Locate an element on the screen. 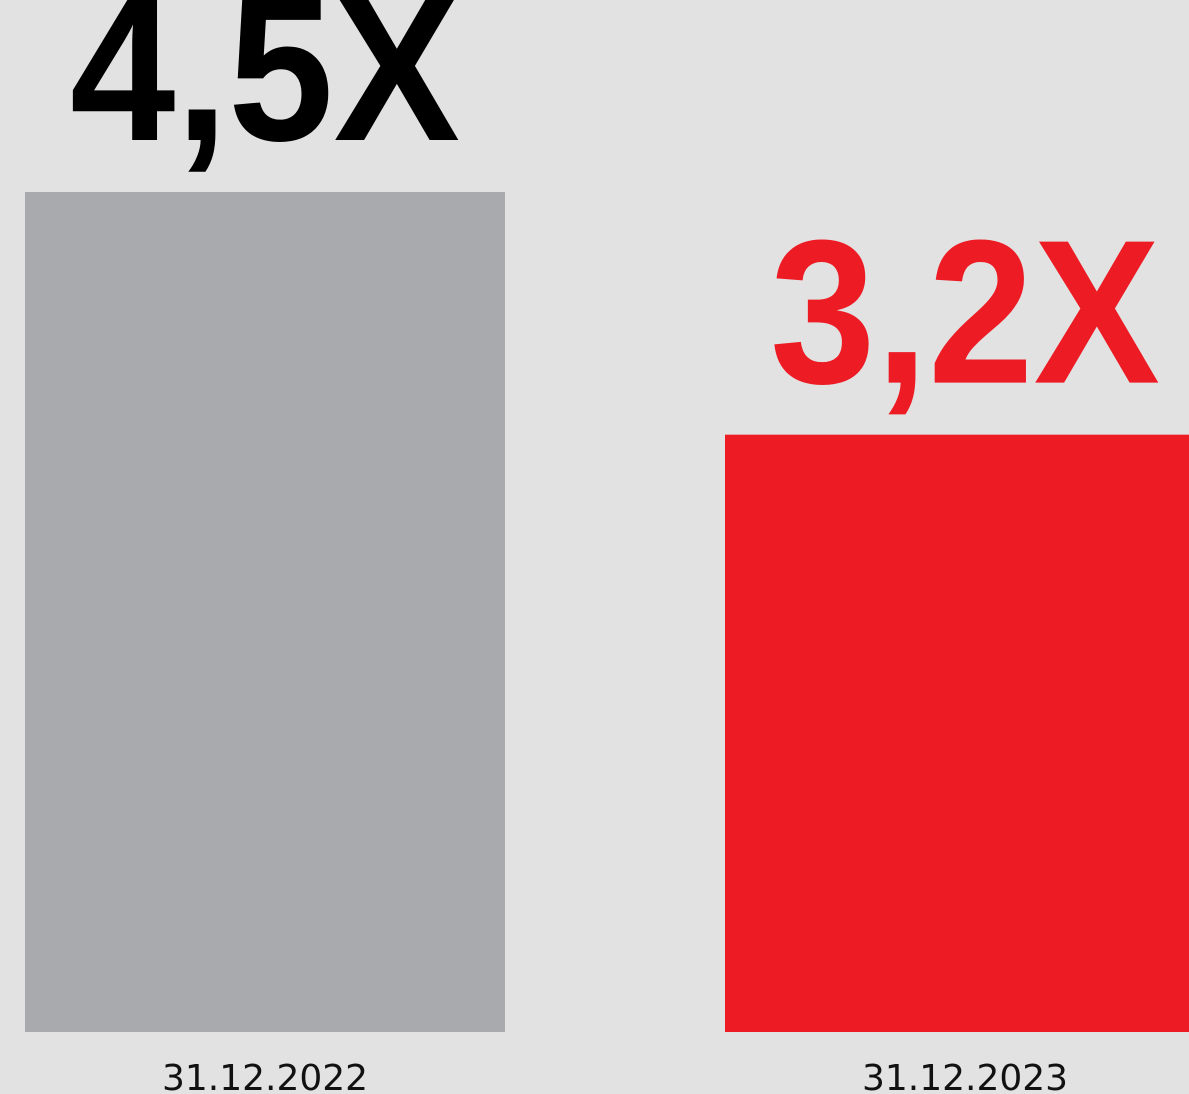  category-label: 31.12.2022 is located at coordinates (265, 1076).